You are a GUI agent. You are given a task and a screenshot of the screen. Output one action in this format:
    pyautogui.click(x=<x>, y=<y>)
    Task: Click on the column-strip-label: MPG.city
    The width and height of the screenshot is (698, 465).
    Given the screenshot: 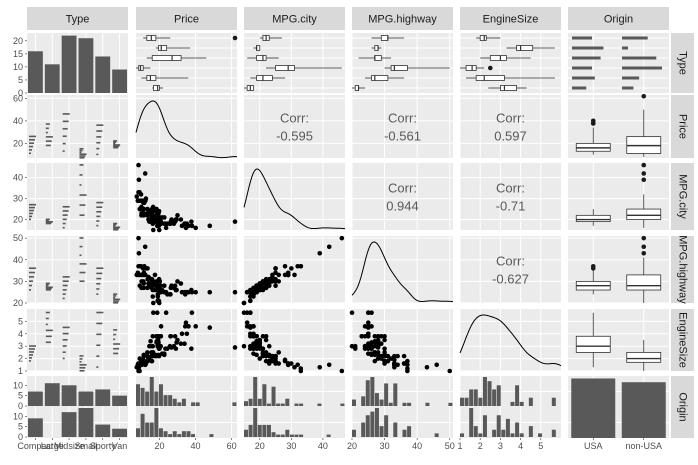 What is the action you would take?
    pyautogui.click(x=294, y=20)
    